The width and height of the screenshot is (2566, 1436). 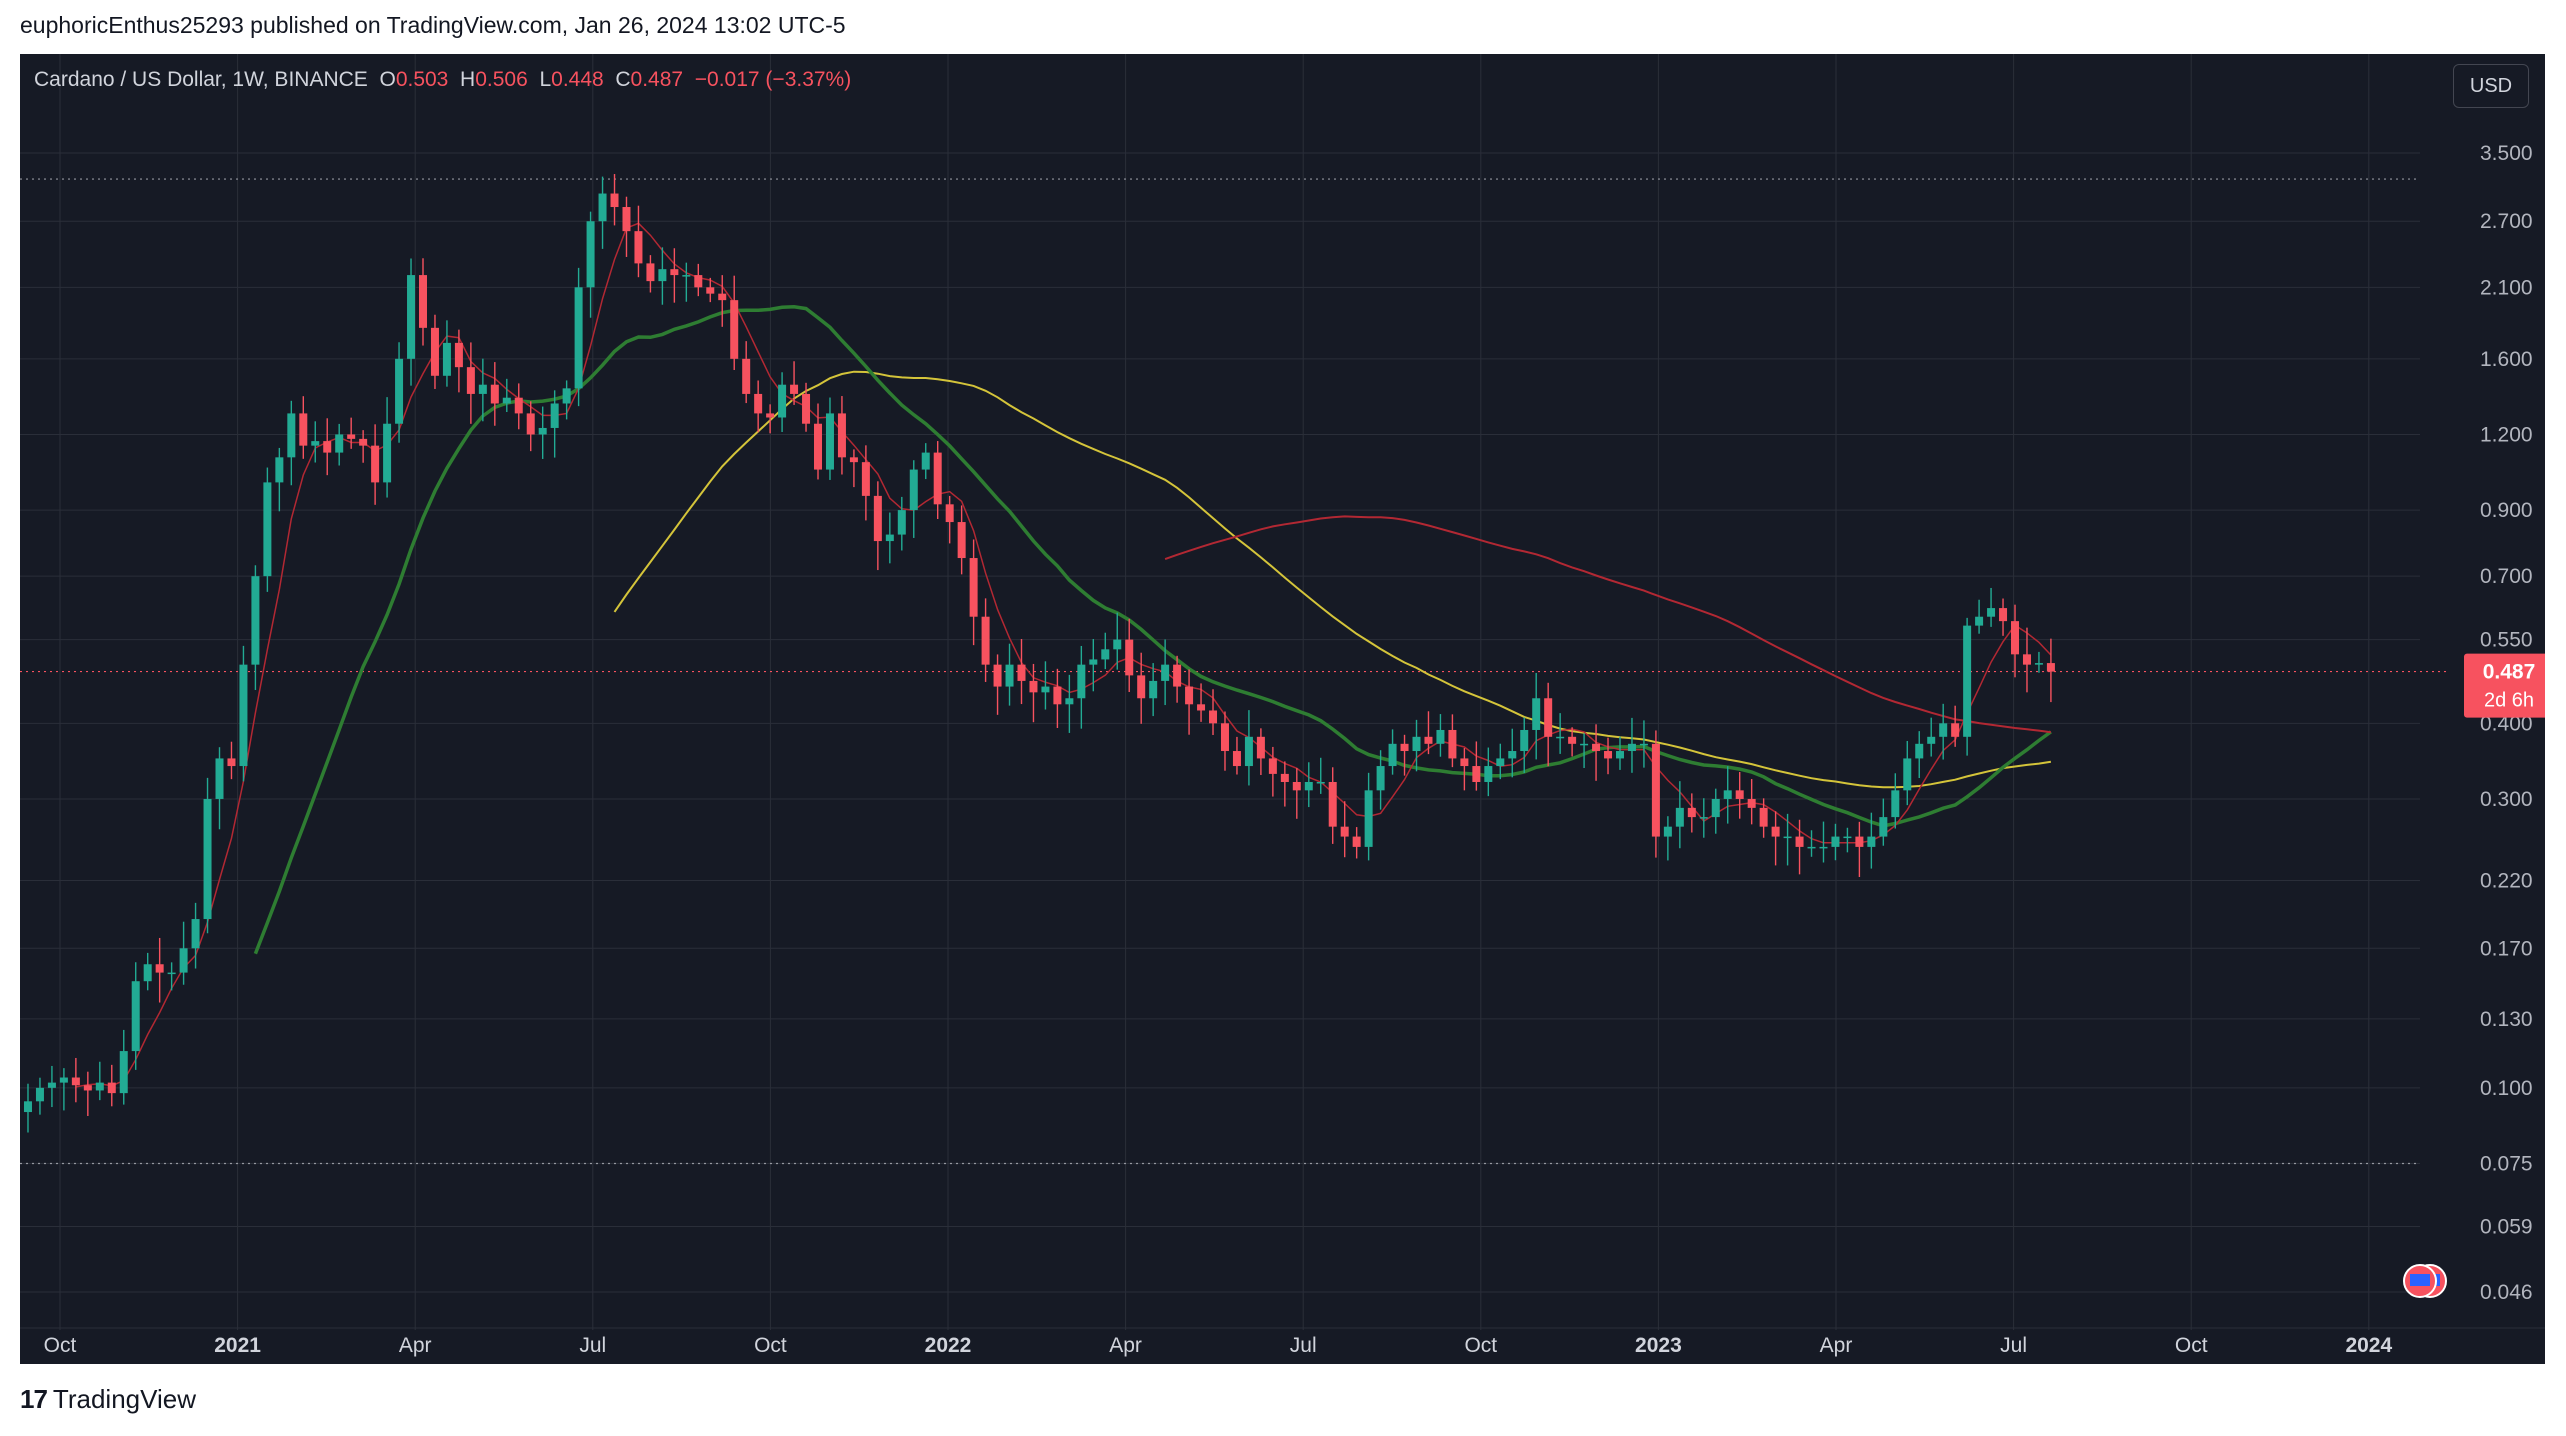 What do you see at coordinates (1658, 1345) in the screenshot?
I see `x-tick-label: 2023` at bounding box center [1658, 1345].